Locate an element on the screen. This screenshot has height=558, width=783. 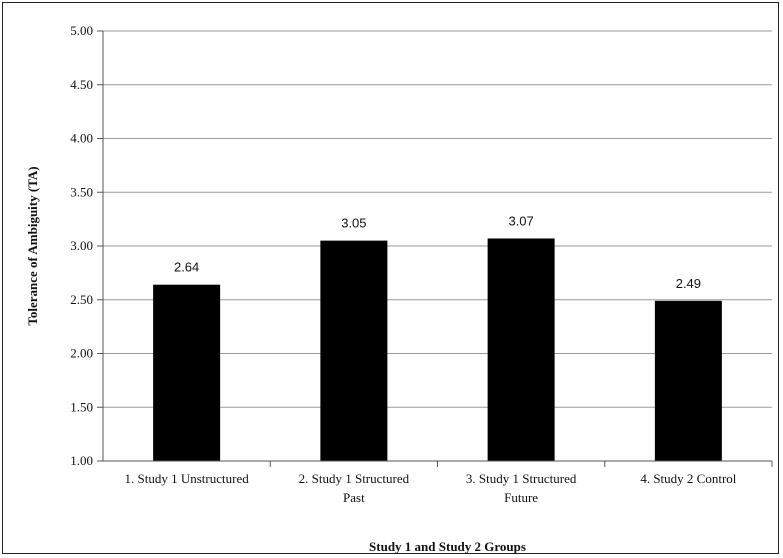
data-label: 3.07 is located at coordinates (520, 220).